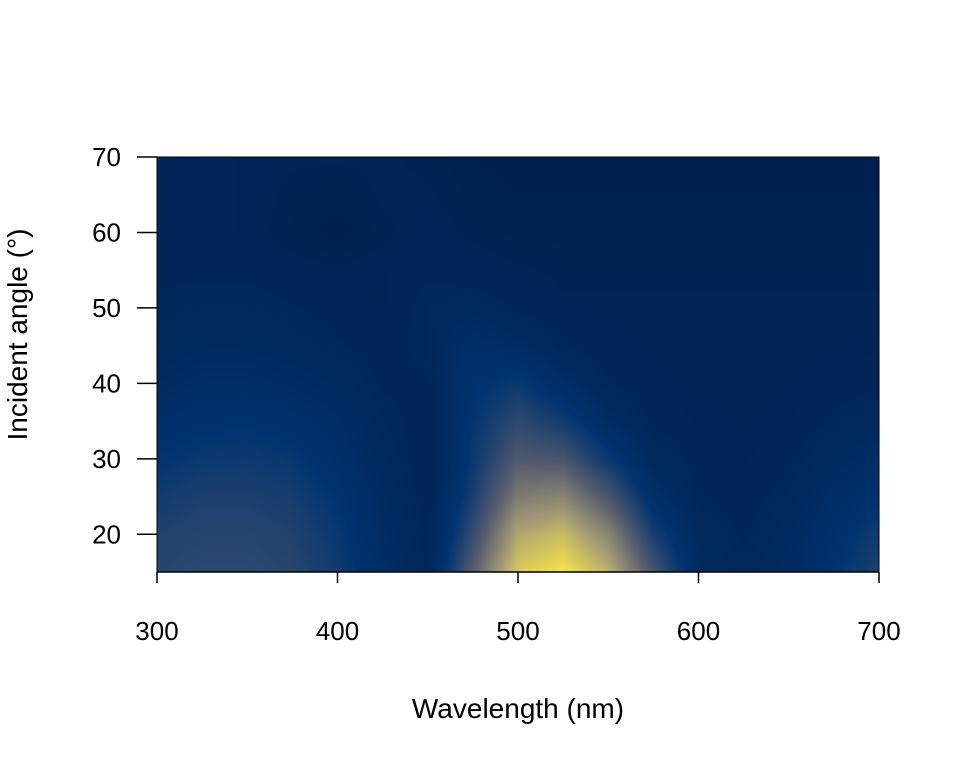 The image size is (960, 768). What do you see at coordinates (17, 335) in the screenshot?
I see `y-axis-title: Incident angle (°)` at bounding box center [17, 335].